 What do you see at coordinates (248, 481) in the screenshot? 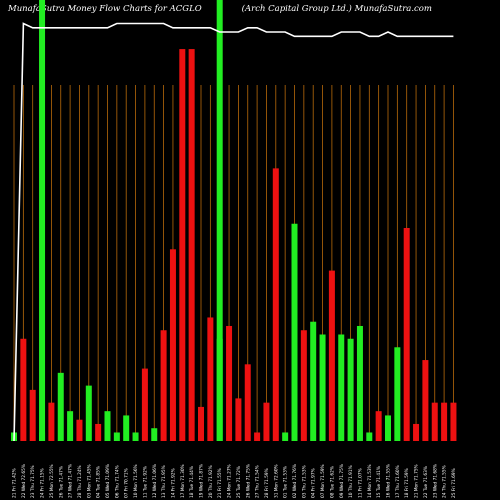
I see `x-tick-label: 26 Wed 71.75%` at bounding box center [248, 481].